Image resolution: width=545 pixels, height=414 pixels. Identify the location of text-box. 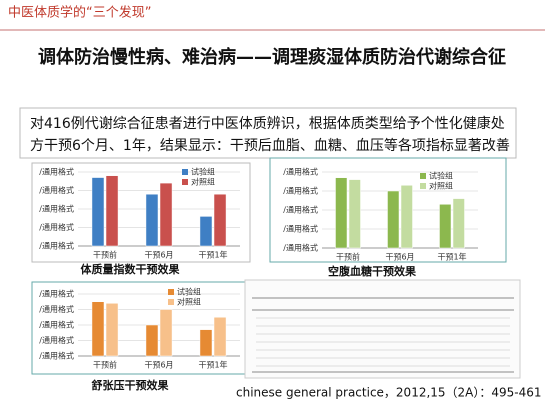
(268, 133).